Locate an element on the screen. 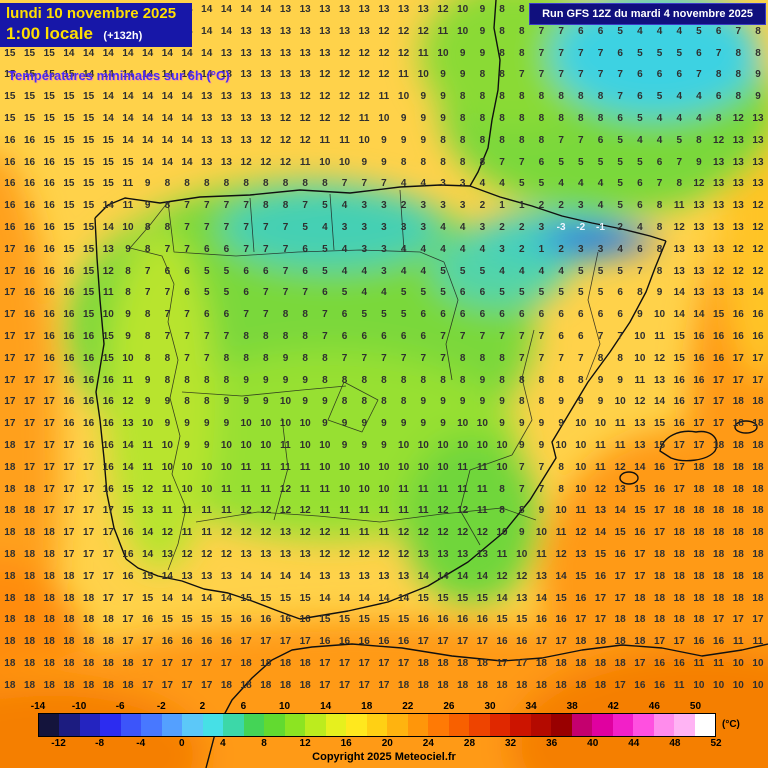 The image size is (768, 768). scale-tick: 16 is located at coordinates (346, 743).